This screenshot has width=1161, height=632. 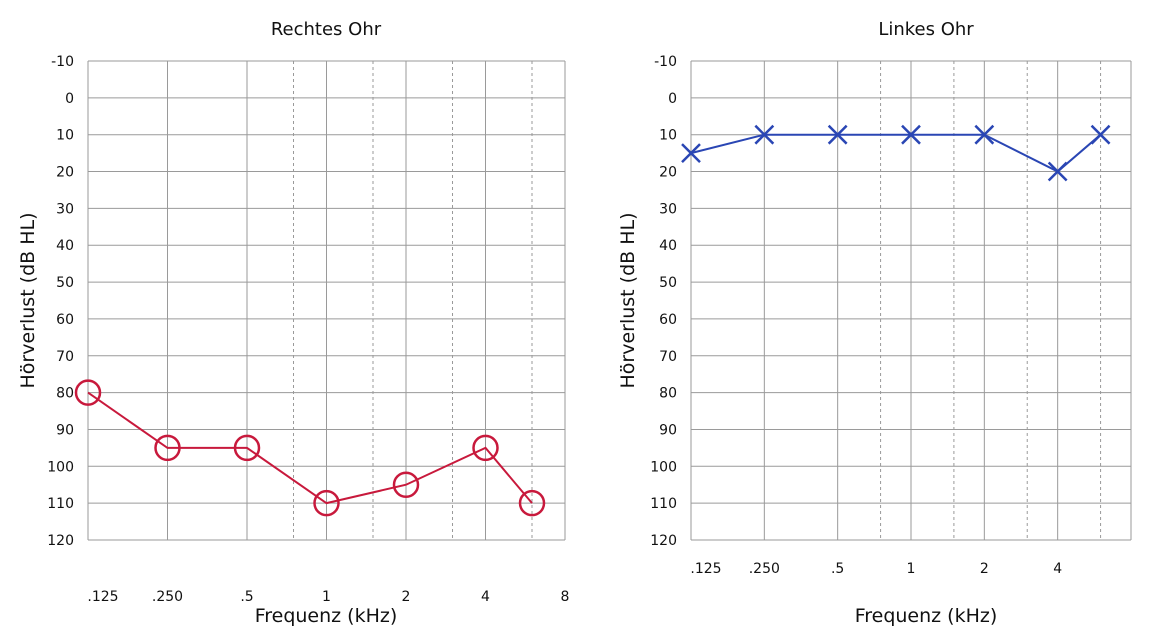 I want to click on chart-title: Rechtes Ohr, so click(x=326, y=29).